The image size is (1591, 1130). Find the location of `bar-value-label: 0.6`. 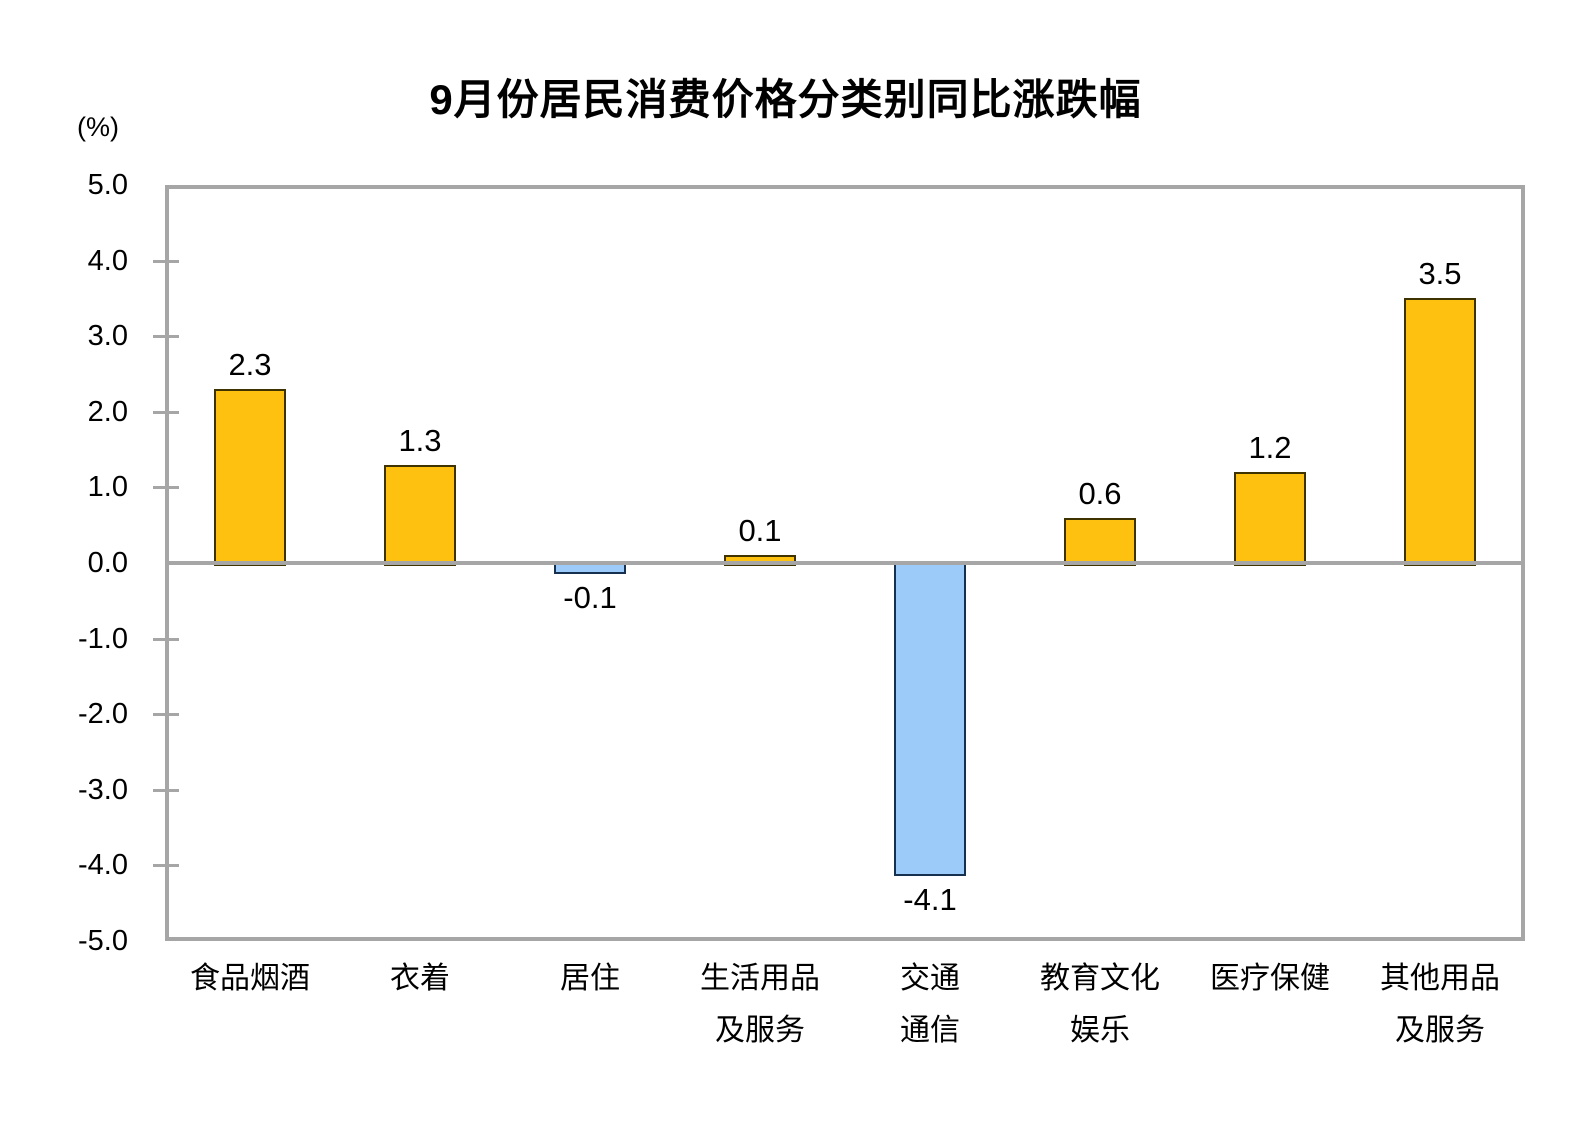

bar-value-label: 0.6 is located at coordinates (1100, 493).